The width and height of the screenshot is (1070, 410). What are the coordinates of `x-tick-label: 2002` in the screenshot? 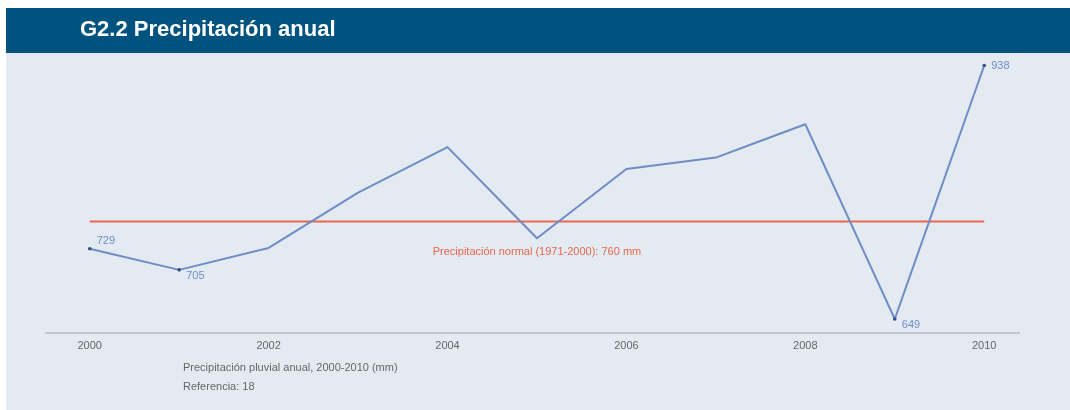 It's located at (268, 344).